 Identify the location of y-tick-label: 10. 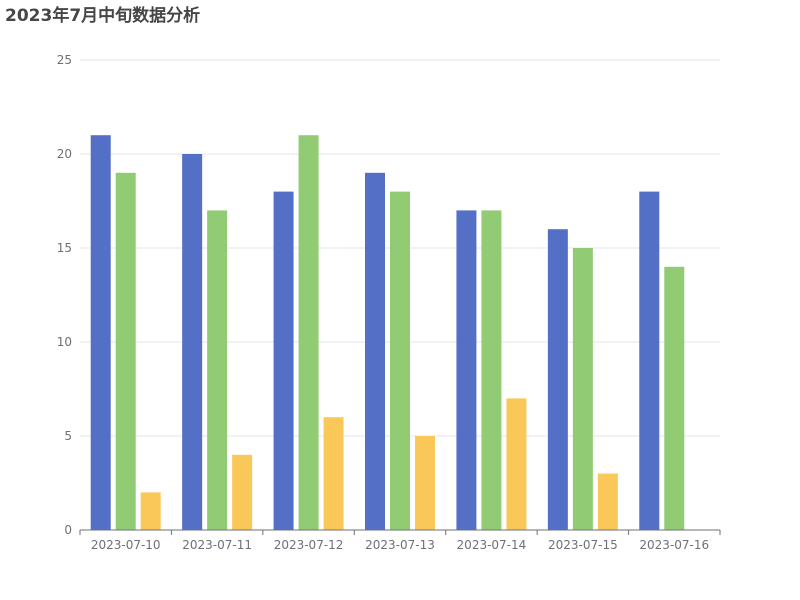
(64, 342).